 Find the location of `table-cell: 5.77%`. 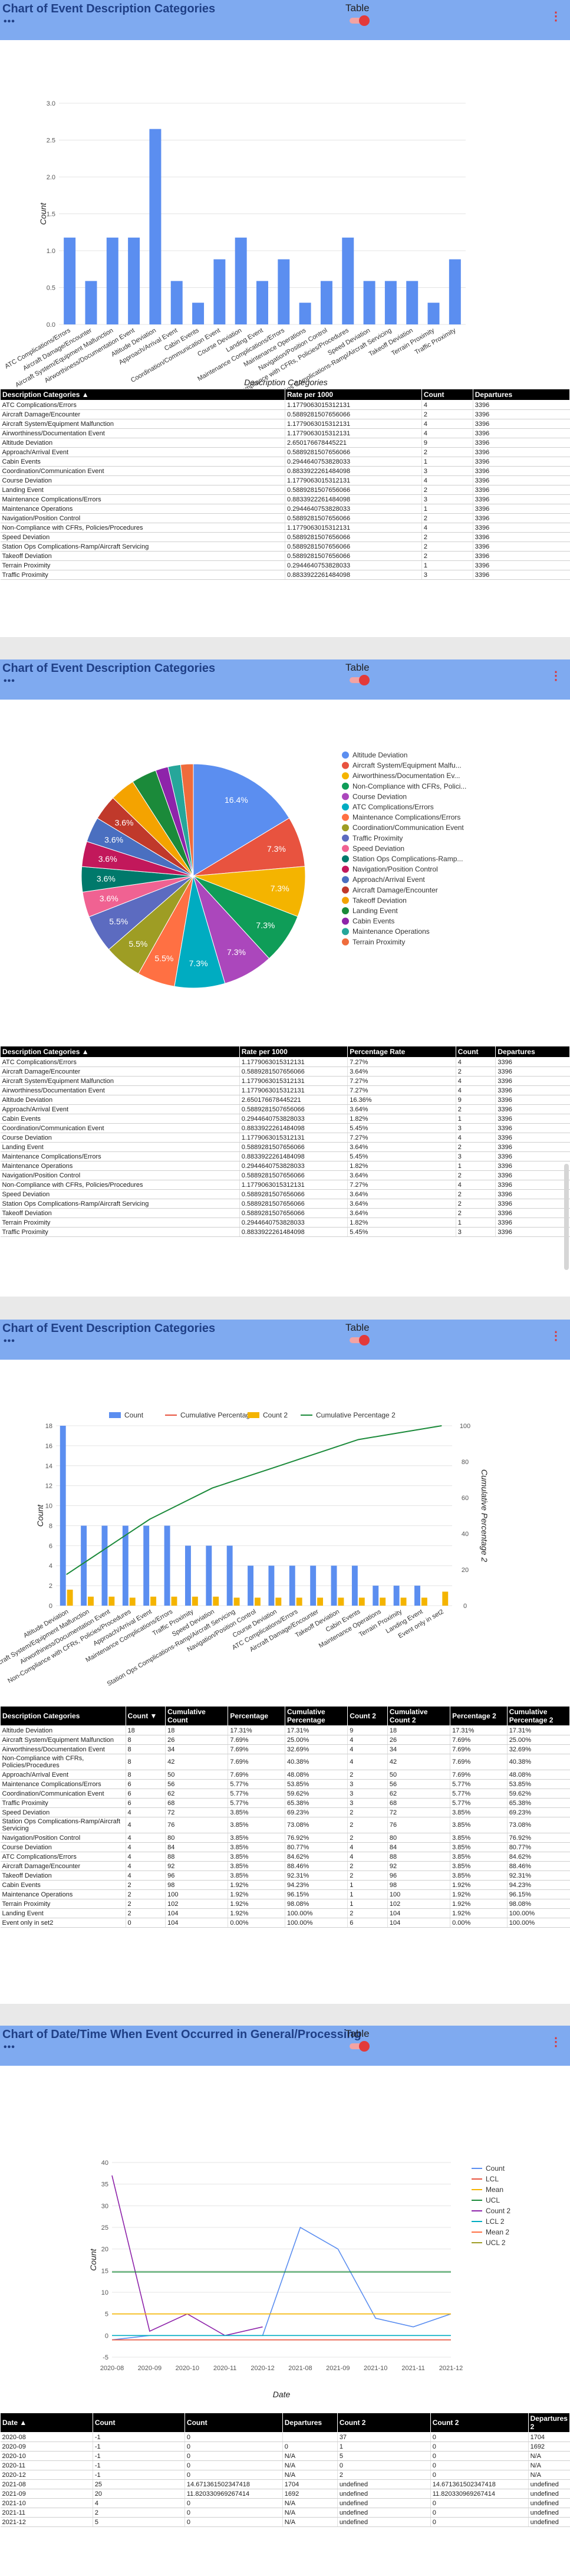

table-cell: 5.77% is located at coordinates (256, 1803).